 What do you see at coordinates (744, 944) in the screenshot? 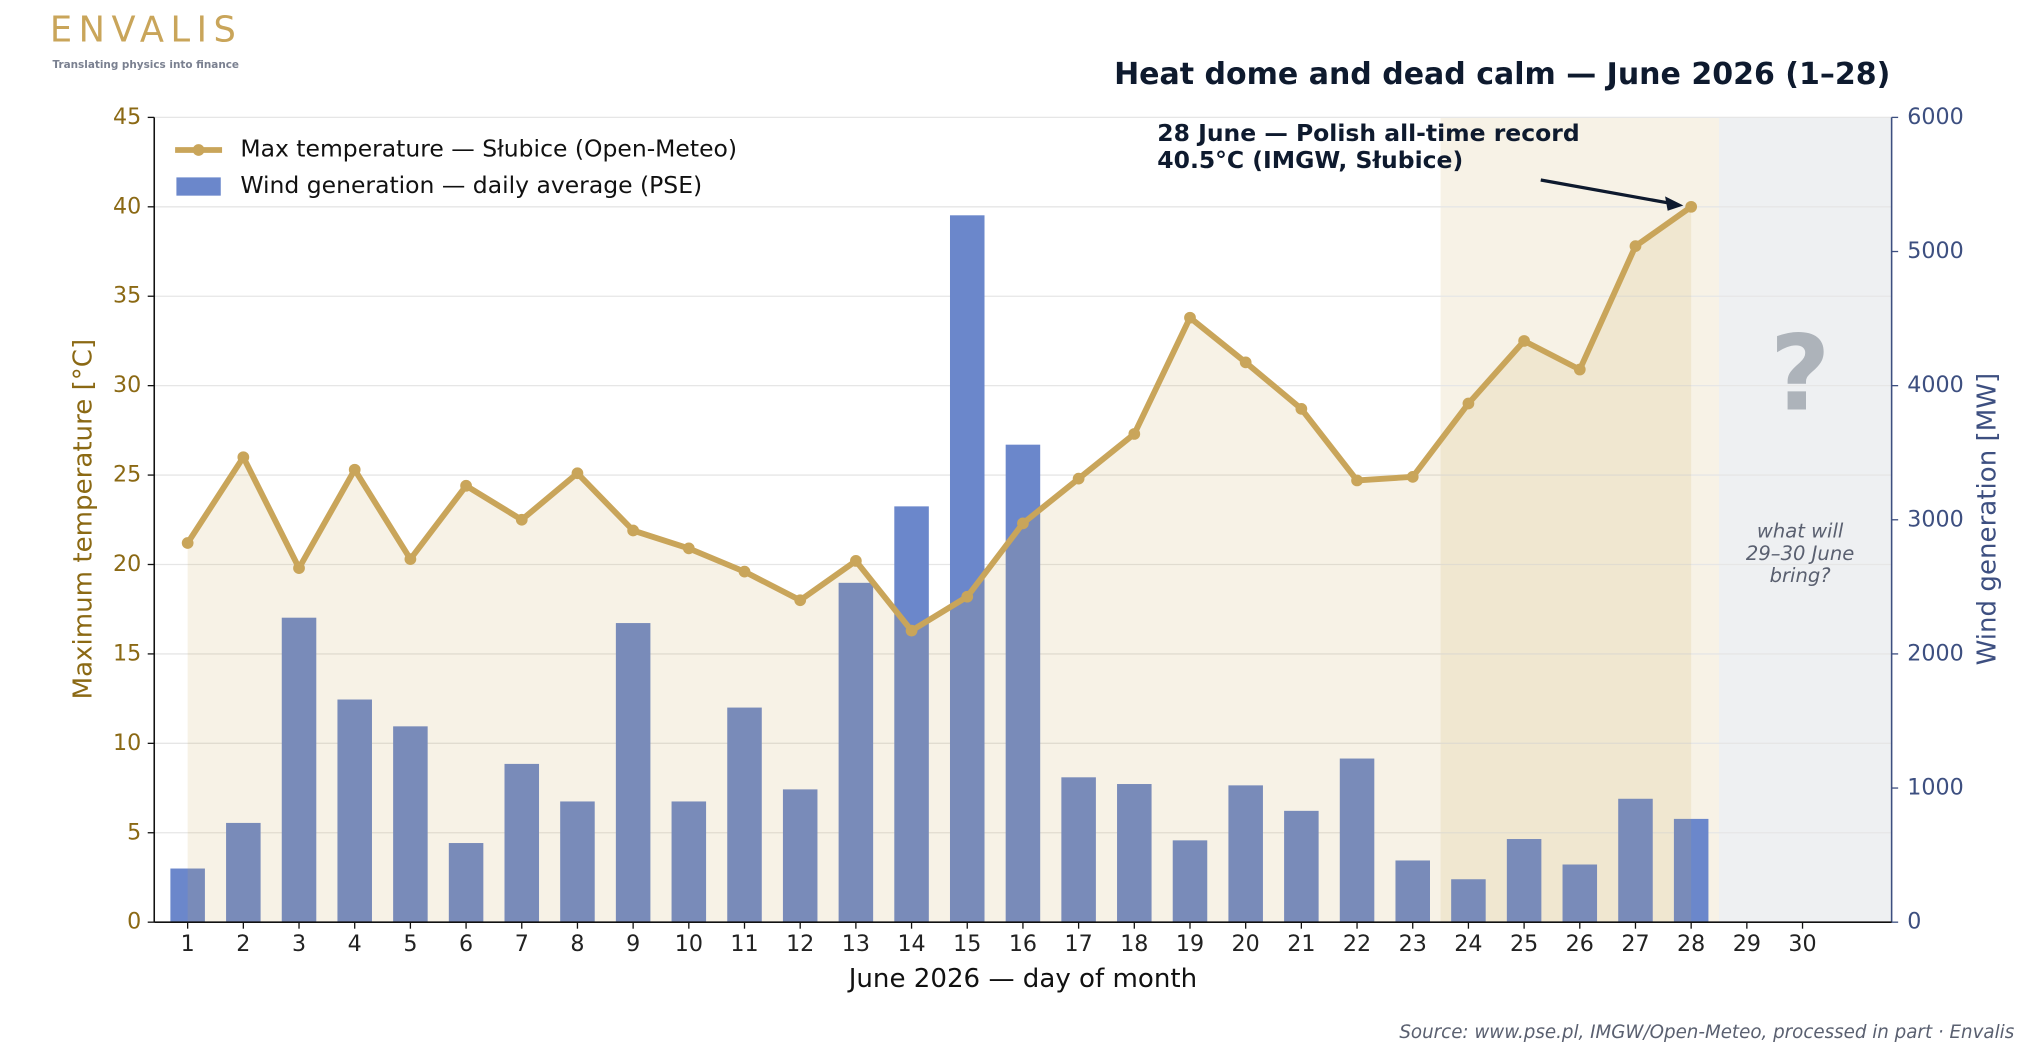
I see `x-tick-label: 11` at bounding box center [744, 944].